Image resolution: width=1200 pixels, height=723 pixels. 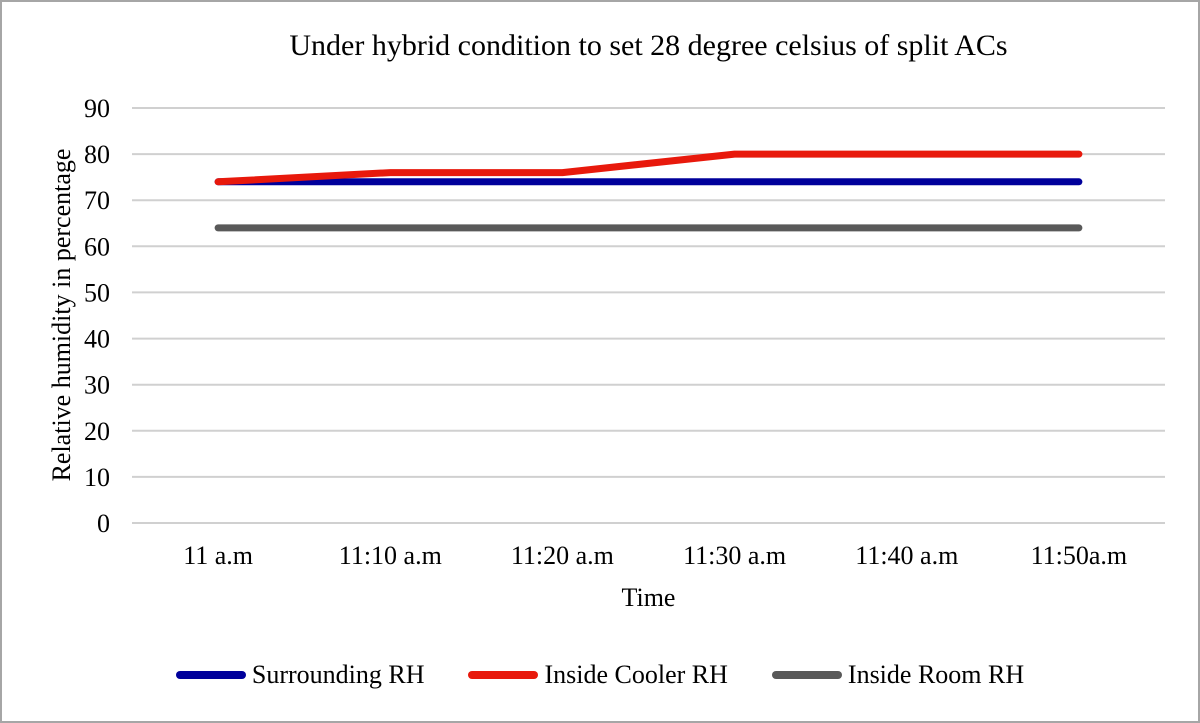 What do you see at coordinates (390, 555) in the screenshot?
I see `x-tick-label: 11:10 a.m` at bounding box center [390, 555].